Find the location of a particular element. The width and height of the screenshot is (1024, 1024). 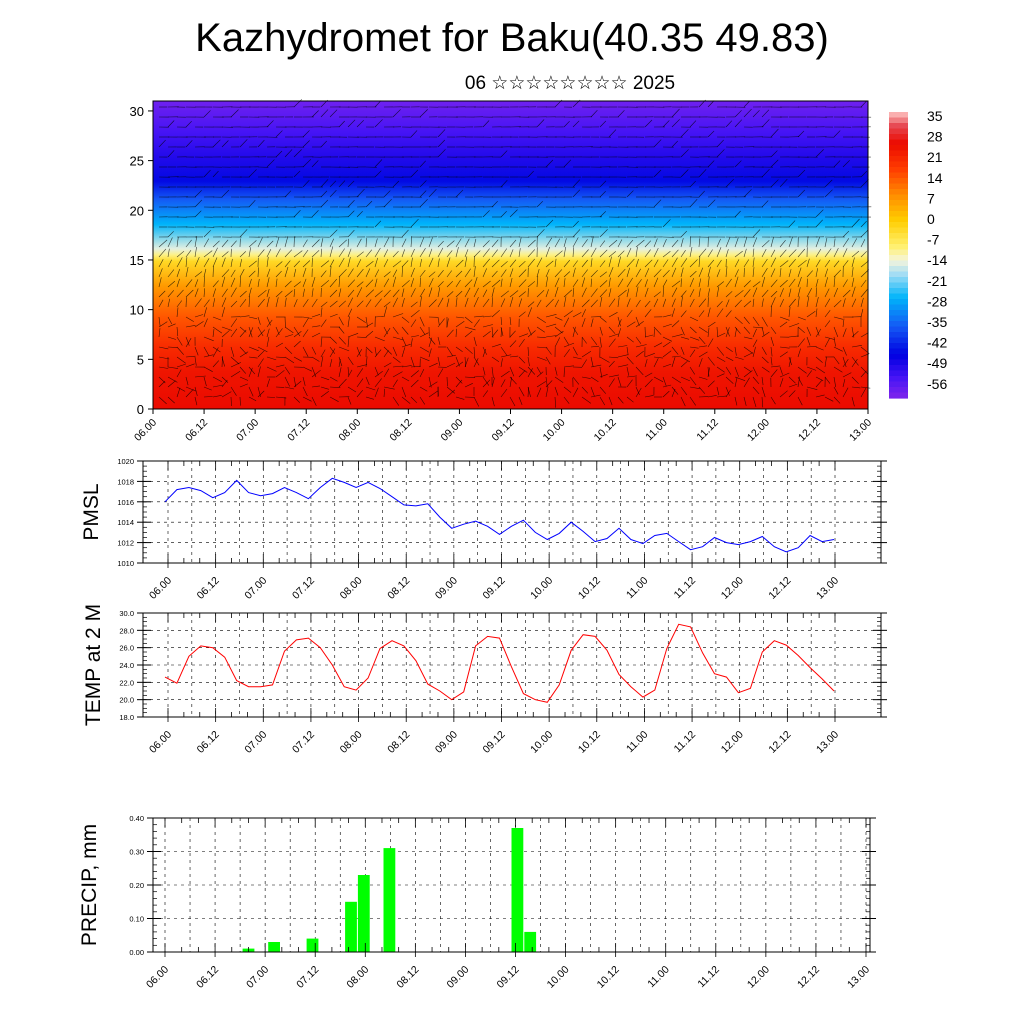

y-tick-label: 5 is located at coordinates (140, 359).